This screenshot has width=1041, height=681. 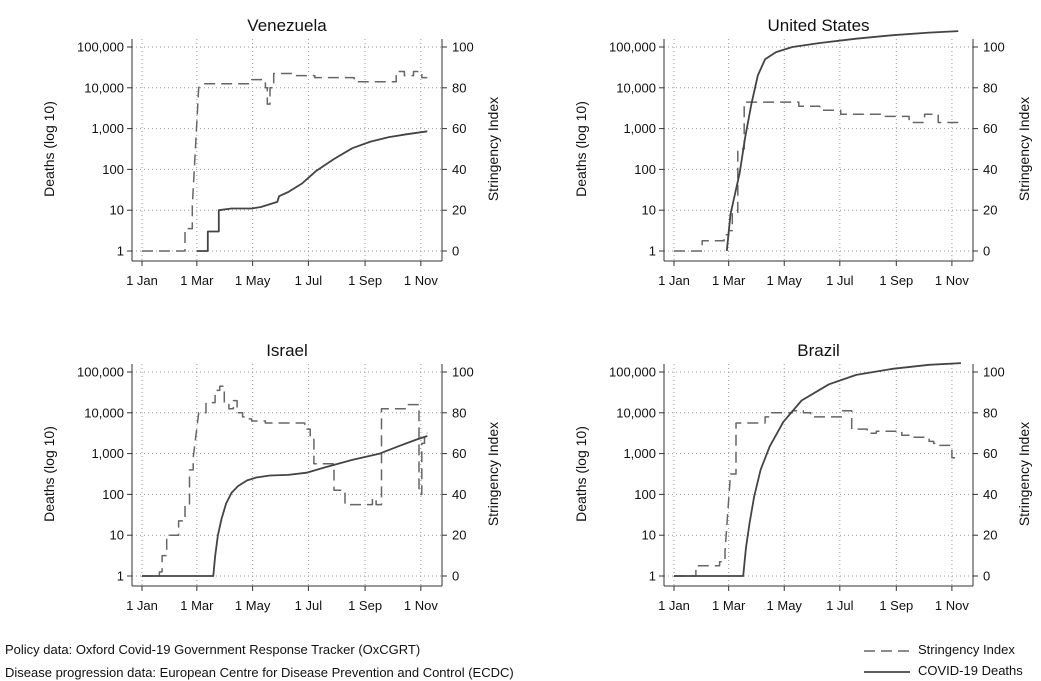 What do you see at coordinates (287, 350) in the screenshot?
I see `chart-title: Israel` at bounding box center [287, 350].